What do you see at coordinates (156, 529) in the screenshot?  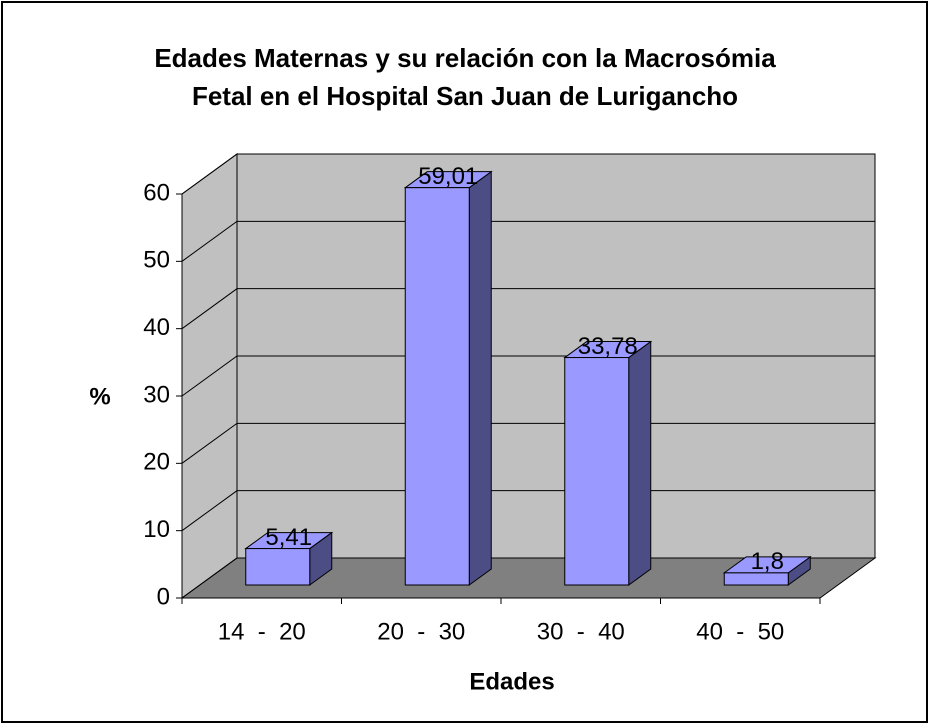 I see `y-tick-label: 10` at bounding box center [156, 529].